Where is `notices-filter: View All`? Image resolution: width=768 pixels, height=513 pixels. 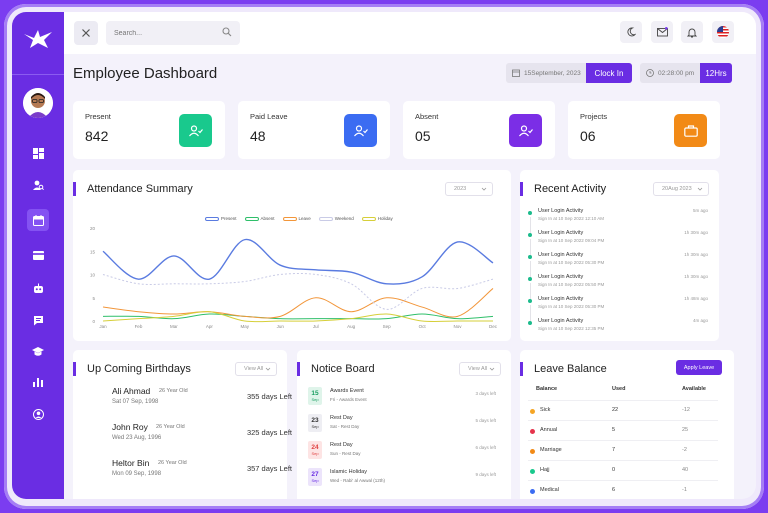 notices-filter: View All is located at coordinates (480, 369).